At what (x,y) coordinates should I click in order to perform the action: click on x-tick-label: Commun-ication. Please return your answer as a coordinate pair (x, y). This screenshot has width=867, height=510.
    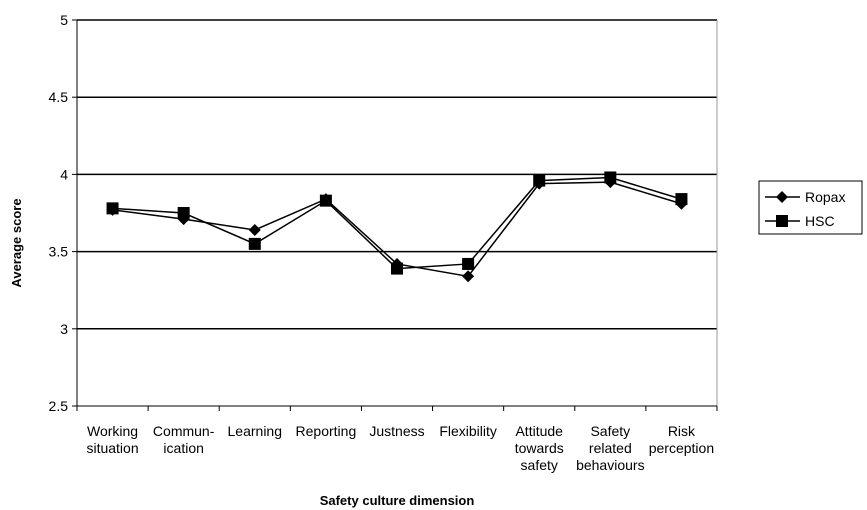
    Looking at the image, I should click on (184, 439).